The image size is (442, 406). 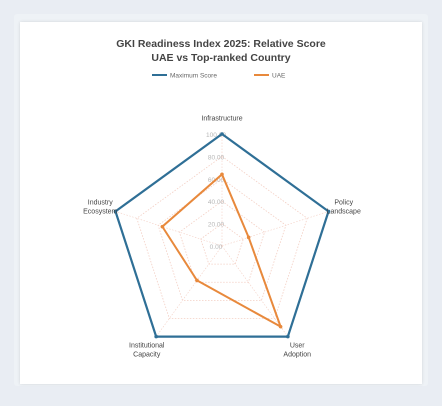 I want to click on axis-label-policy-landscape: Policy Landscape, so click(x=344, y=207).